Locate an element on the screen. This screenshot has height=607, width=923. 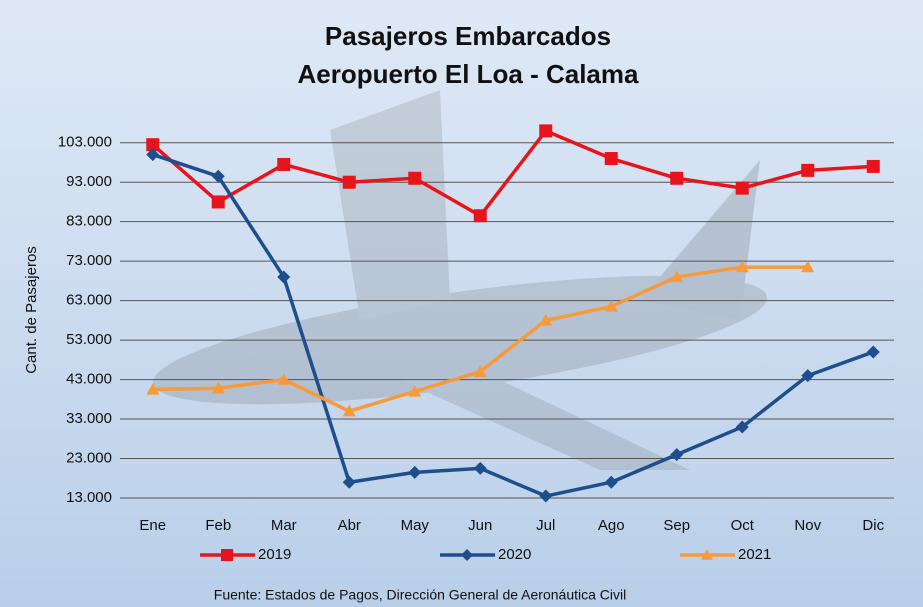
y-tick-label: 83.000 is located at coordinates (89, 221).